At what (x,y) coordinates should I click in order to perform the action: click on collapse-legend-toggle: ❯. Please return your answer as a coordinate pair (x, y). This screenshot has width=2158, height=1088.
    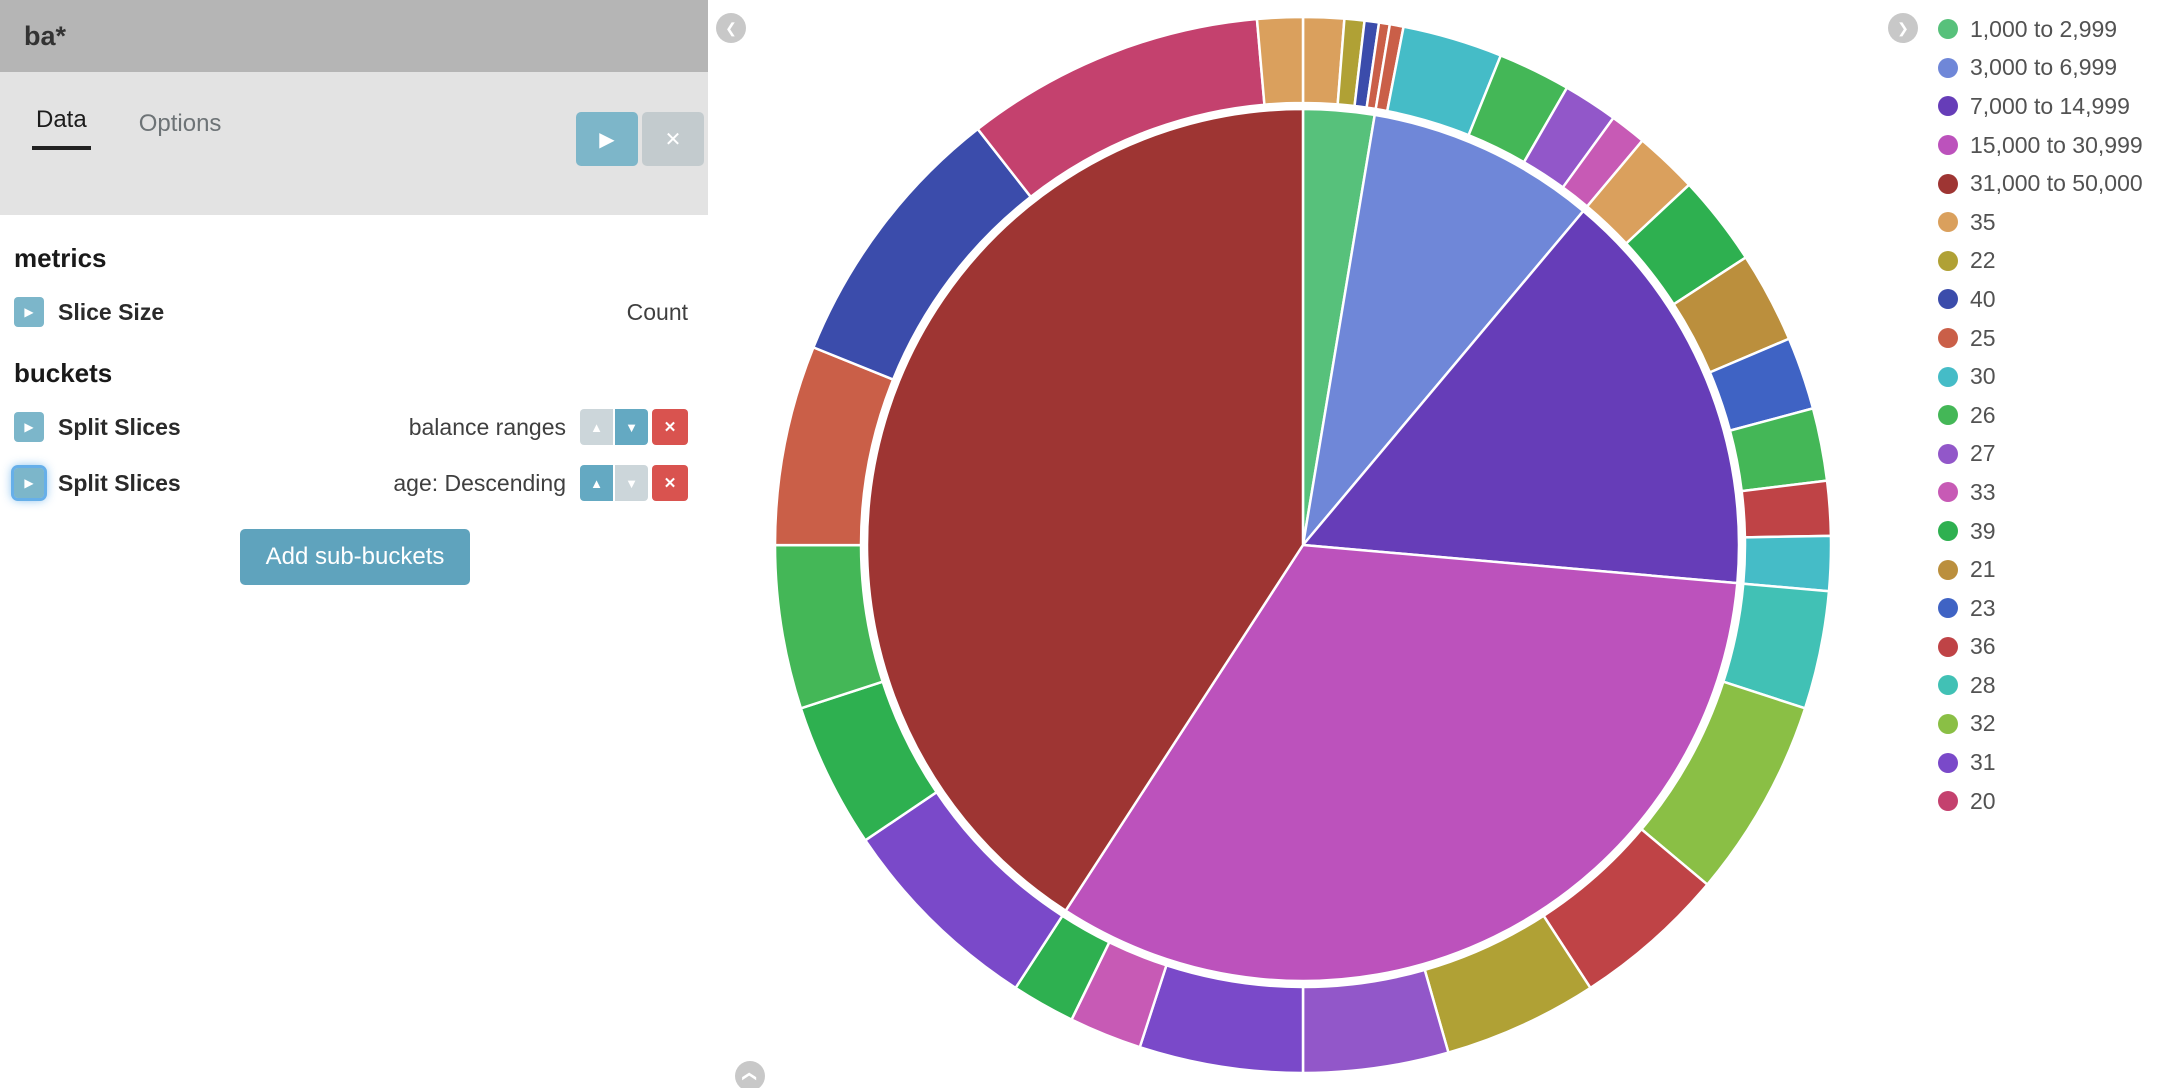
    Looking at the image, I should click on (1903, 28).